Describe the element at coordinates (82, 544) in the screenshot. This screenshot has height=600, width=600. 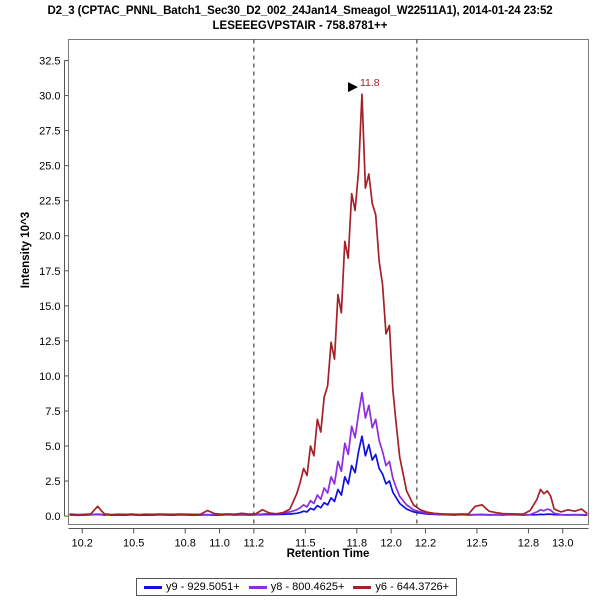
I see `x-axis-tick-label: 10.2` at that location.